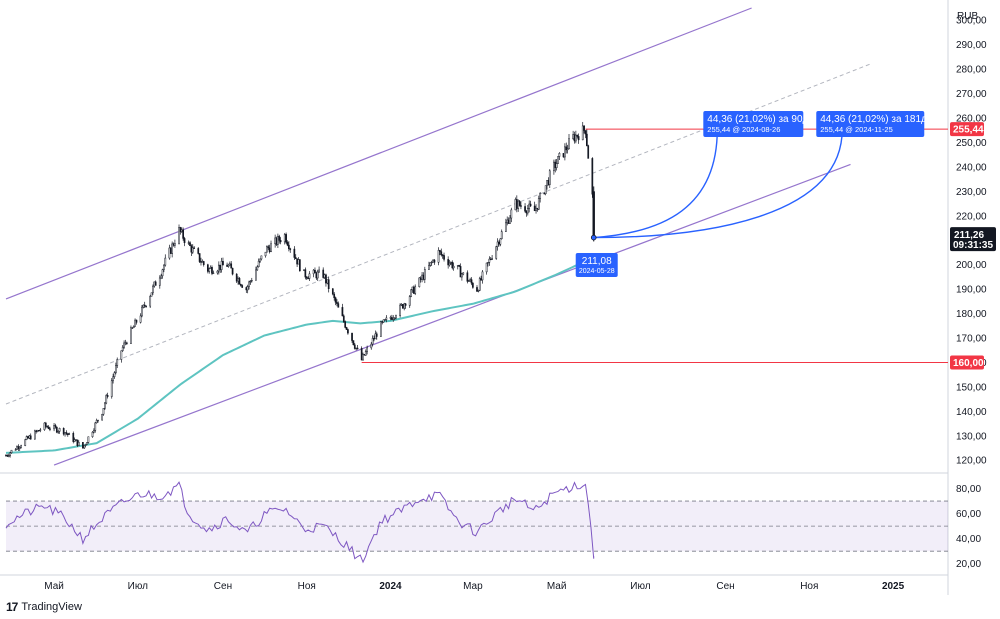 The image size is (1000, 619). I want to click on x-tick-label: 2025, so click(893, 586).